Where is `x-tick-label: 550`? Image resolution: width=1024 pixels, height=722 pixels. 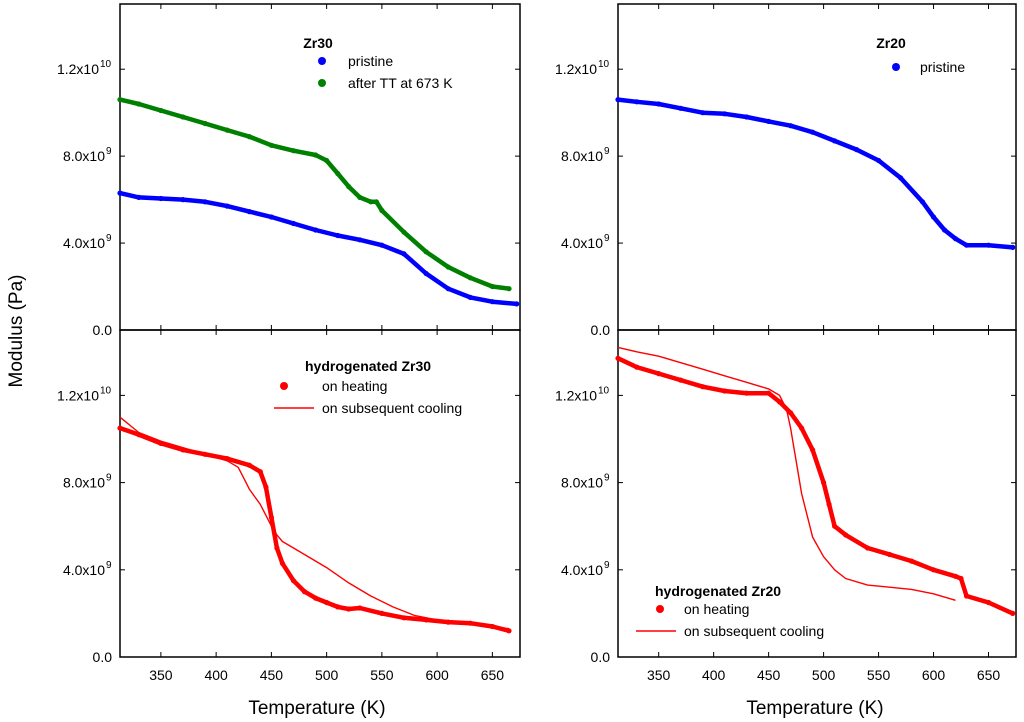
x-tick-label: 550 is located at coordinates (879, 675).